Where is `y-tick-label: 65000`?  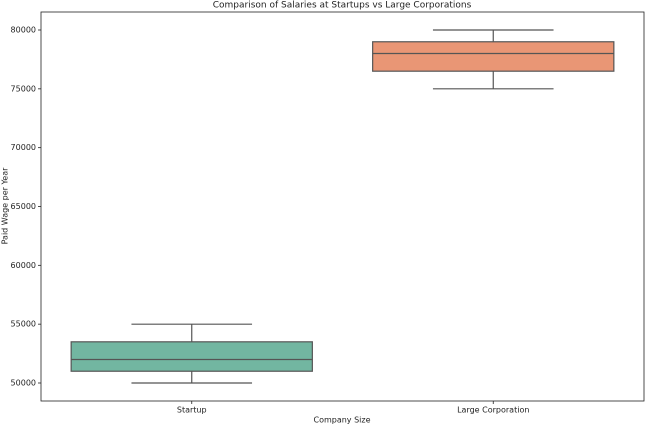 y-tick-label: 65000 is located at coordinates (23, 206).